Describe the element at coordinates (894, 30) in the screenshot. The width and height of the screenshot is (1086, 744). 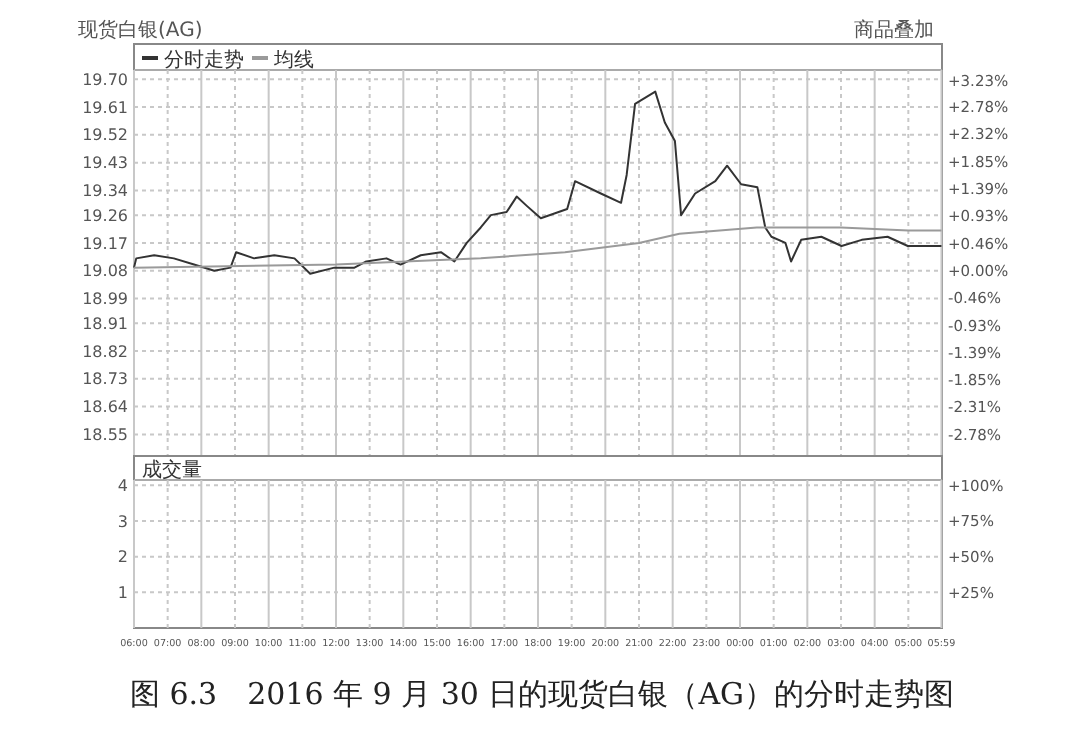
I see `text: 商品叠加` at that location.